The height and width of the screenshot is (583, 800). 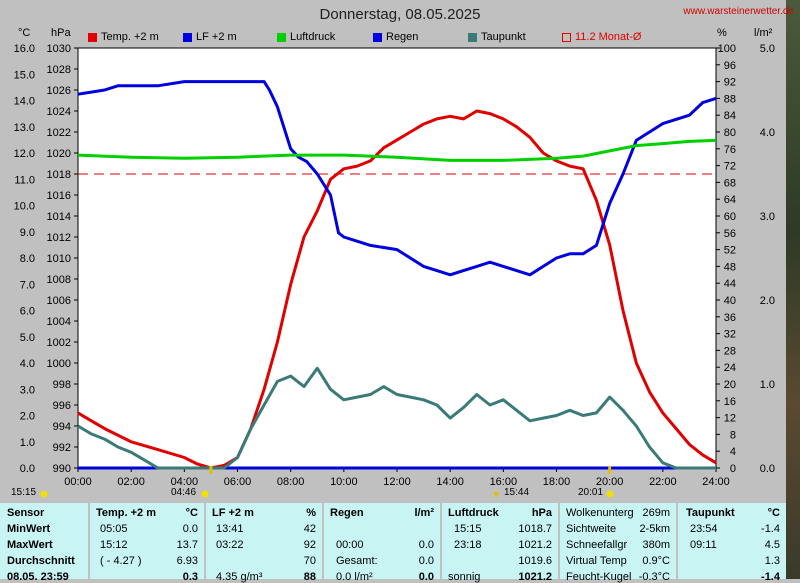 I want to click on humidity-tick-label: 68, so click(x=730, y=183).